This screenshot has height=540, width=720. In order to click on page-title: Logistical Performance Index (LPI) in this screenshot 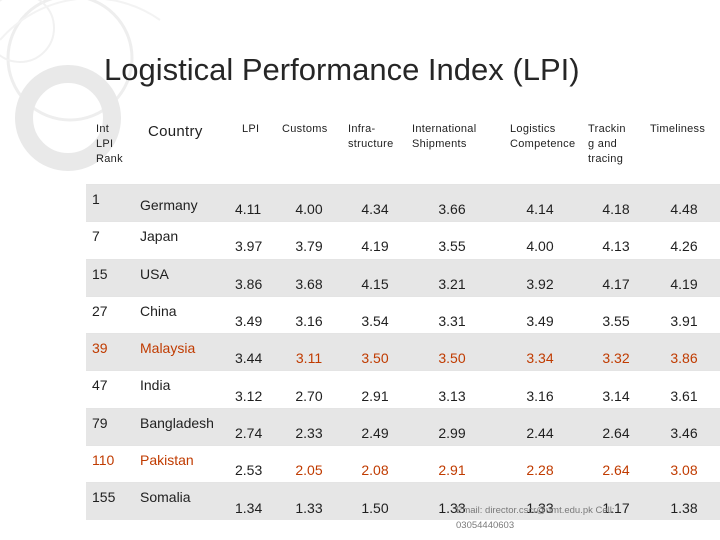, I will do `click(342, 69)`.